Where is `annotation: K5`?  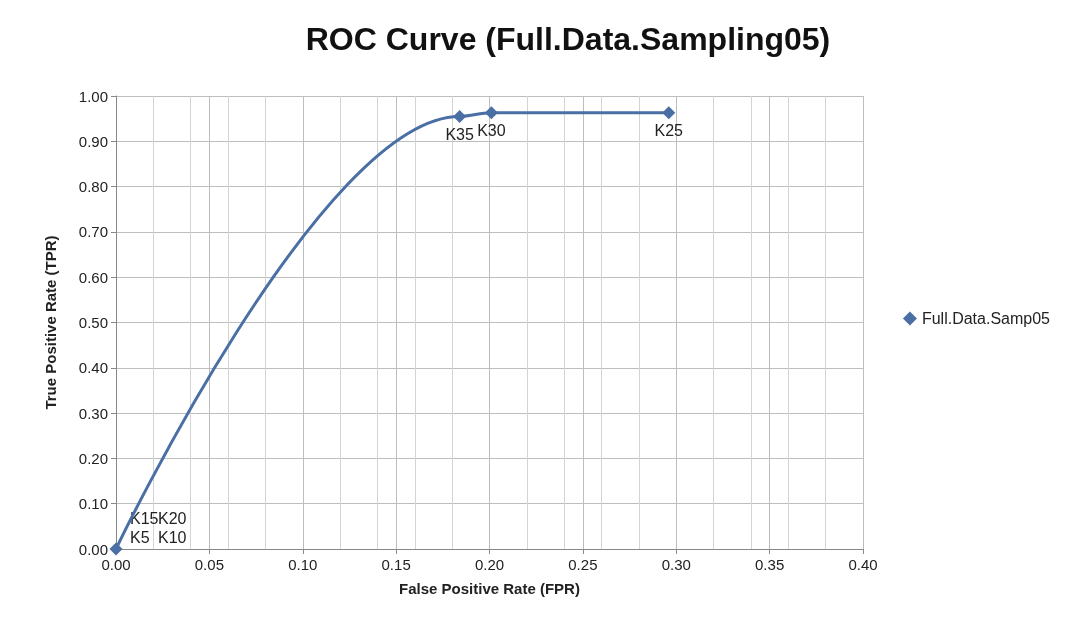
annotation: K5 is located at coordinates (140, 537).